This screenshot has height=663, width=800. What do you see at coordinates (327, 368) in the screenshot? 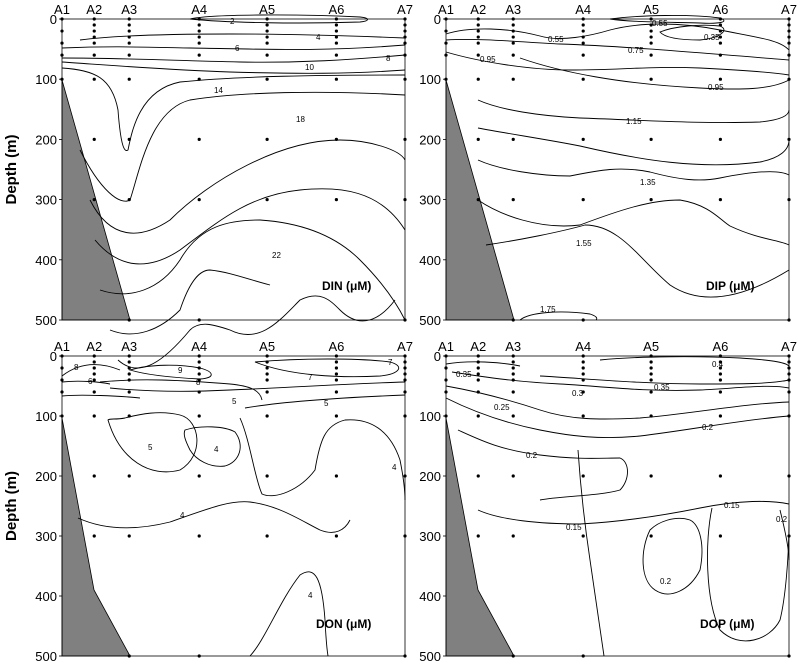
I see `don-contour-7a` at bounding box center [327, 368].